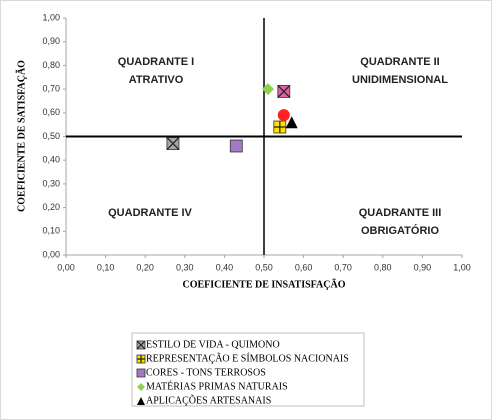 This screenshot has width=492, height=420. Describe the element at coordinates (51, 65) in the screenshot. I see `y-tick-label: 0,80` at that location.